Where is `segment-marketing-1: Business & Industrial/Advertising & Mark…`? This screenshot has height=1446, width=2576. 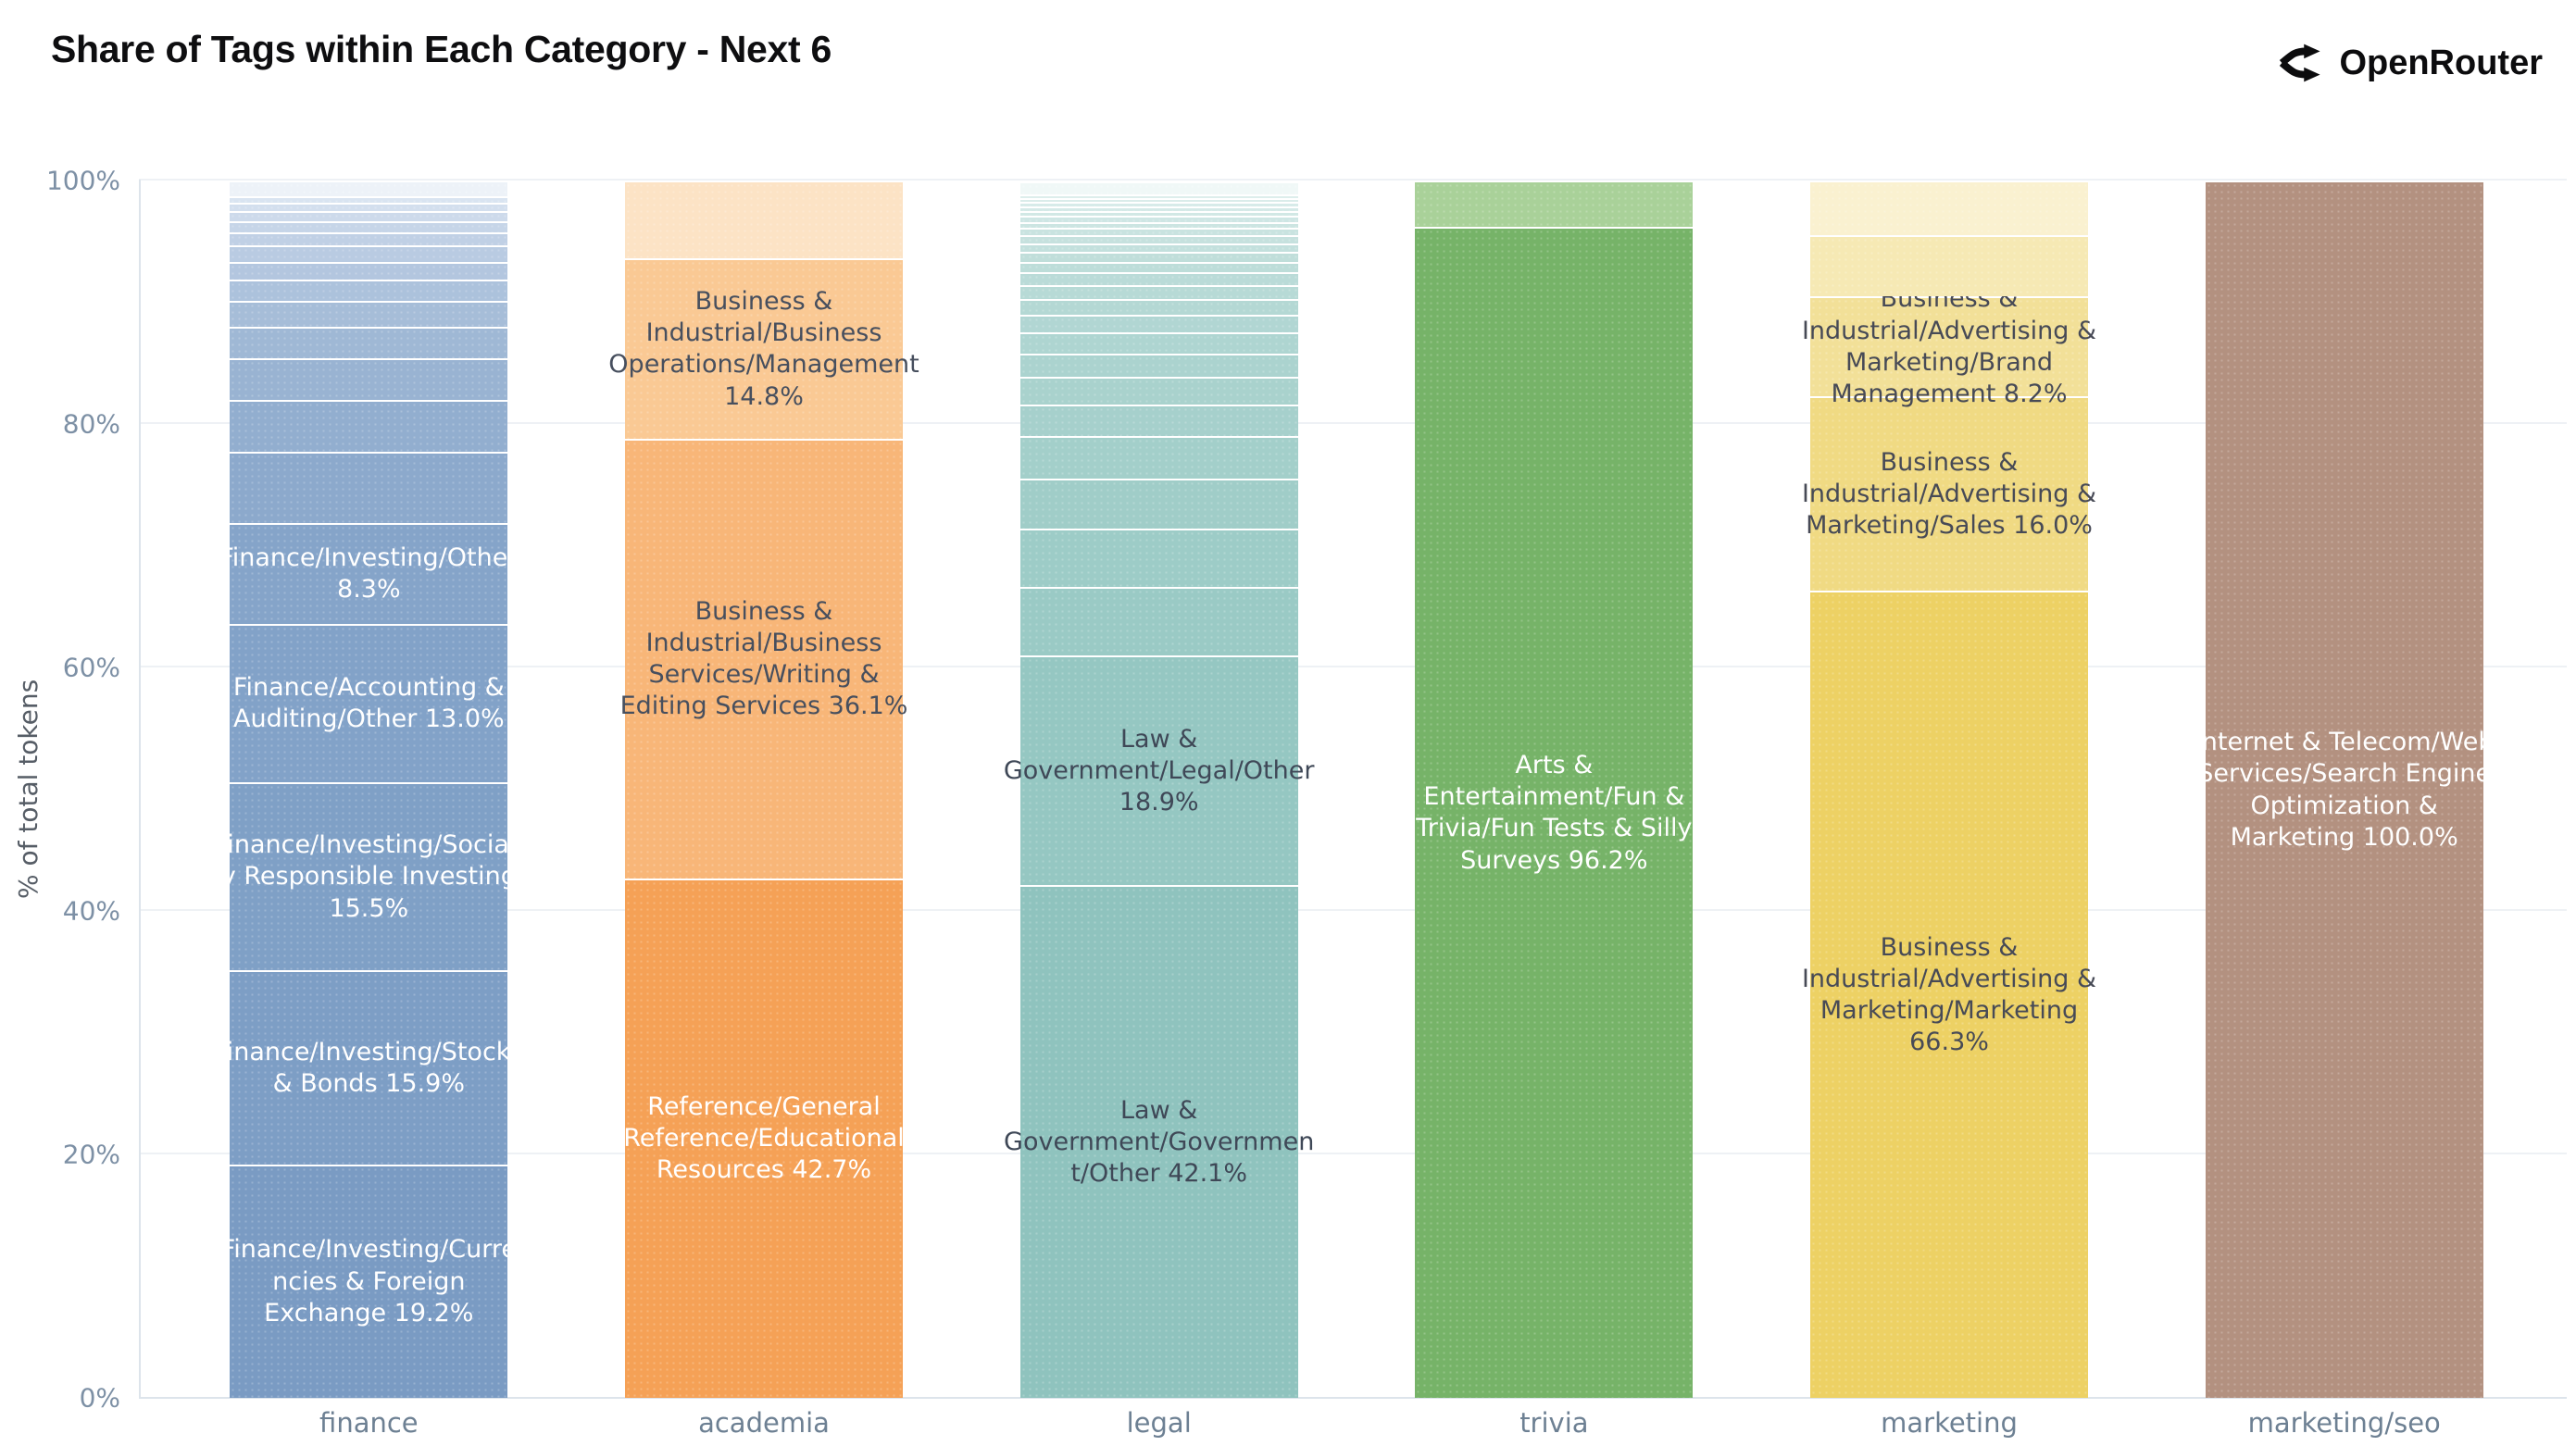 segment-marketing-1: Business & Industrial/Advertising & Mark… is located at coordinates (1949, 493).